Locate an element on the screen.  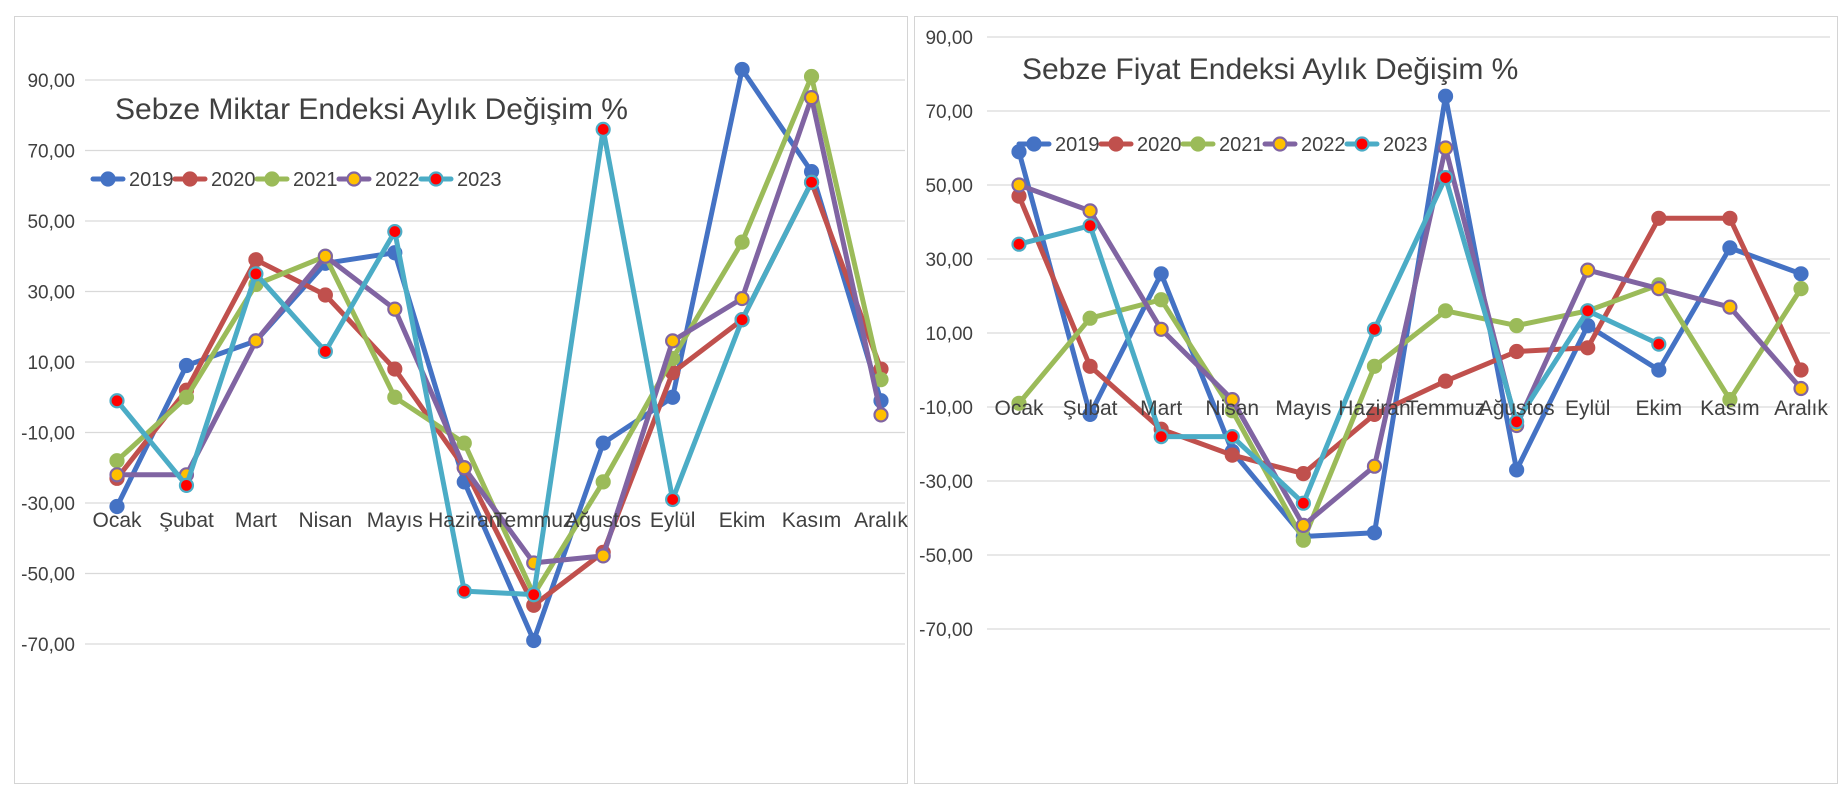
x-category-label: Eylül is located at coordinates (673, 520).